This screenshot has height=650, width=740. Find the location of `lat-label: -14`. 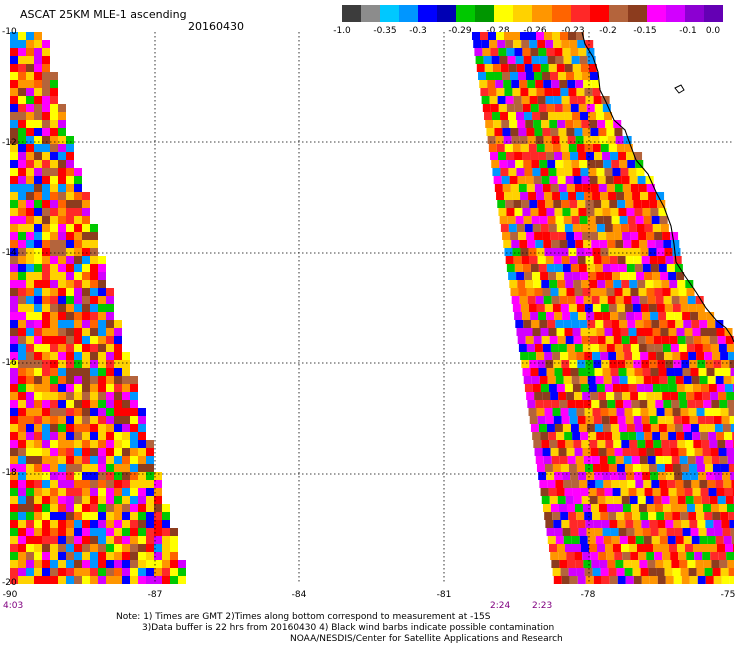

lat-label: -14 is located at coordinates (9, 253).